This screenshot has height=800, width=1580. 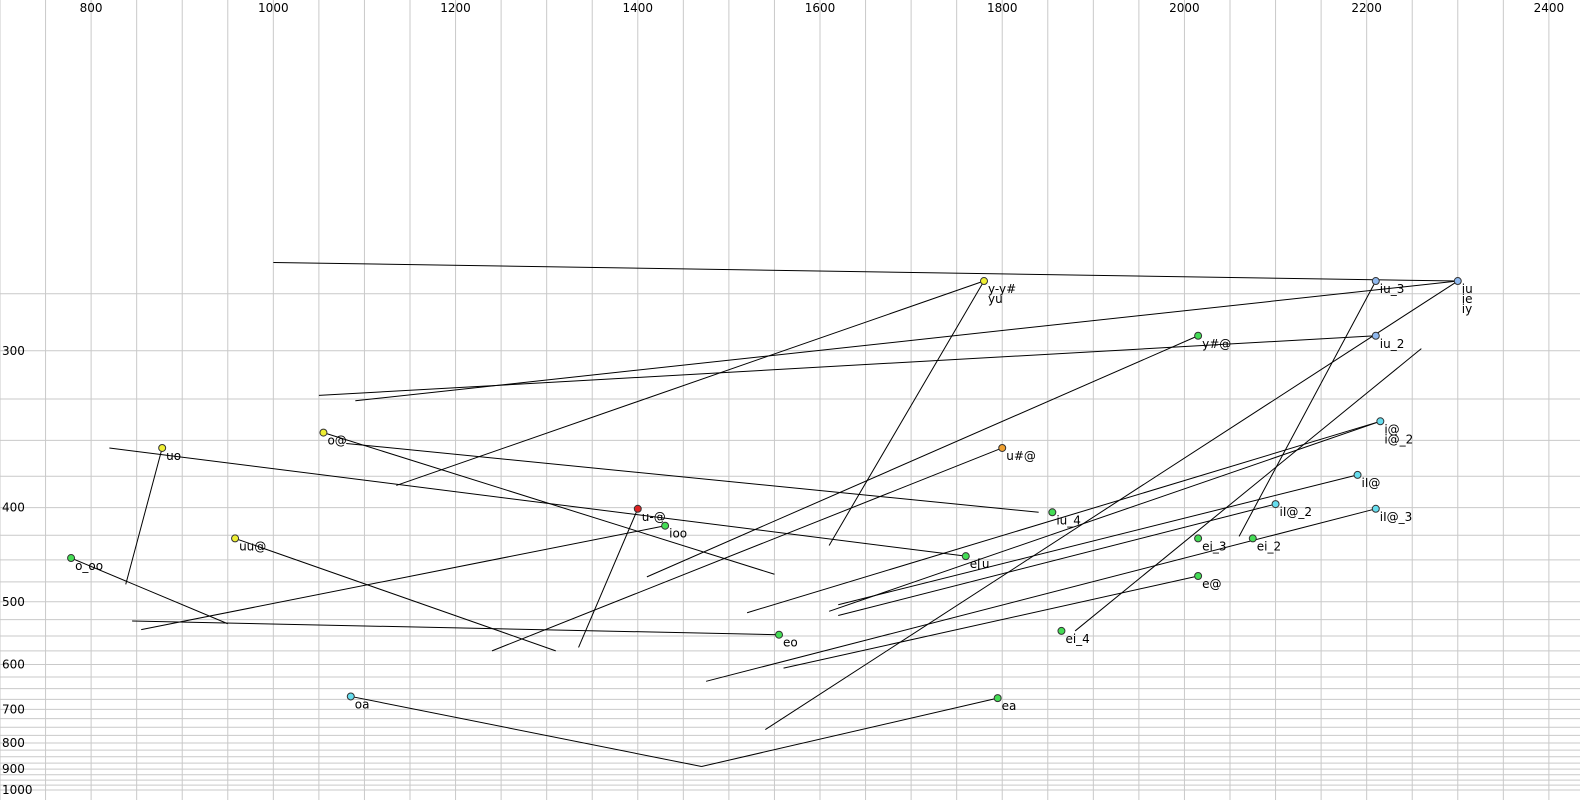 What do you see at coordinates (1396, 517) in the screenshot?
I see `point-label: iI@_3` at bounding box center [1396, 517].